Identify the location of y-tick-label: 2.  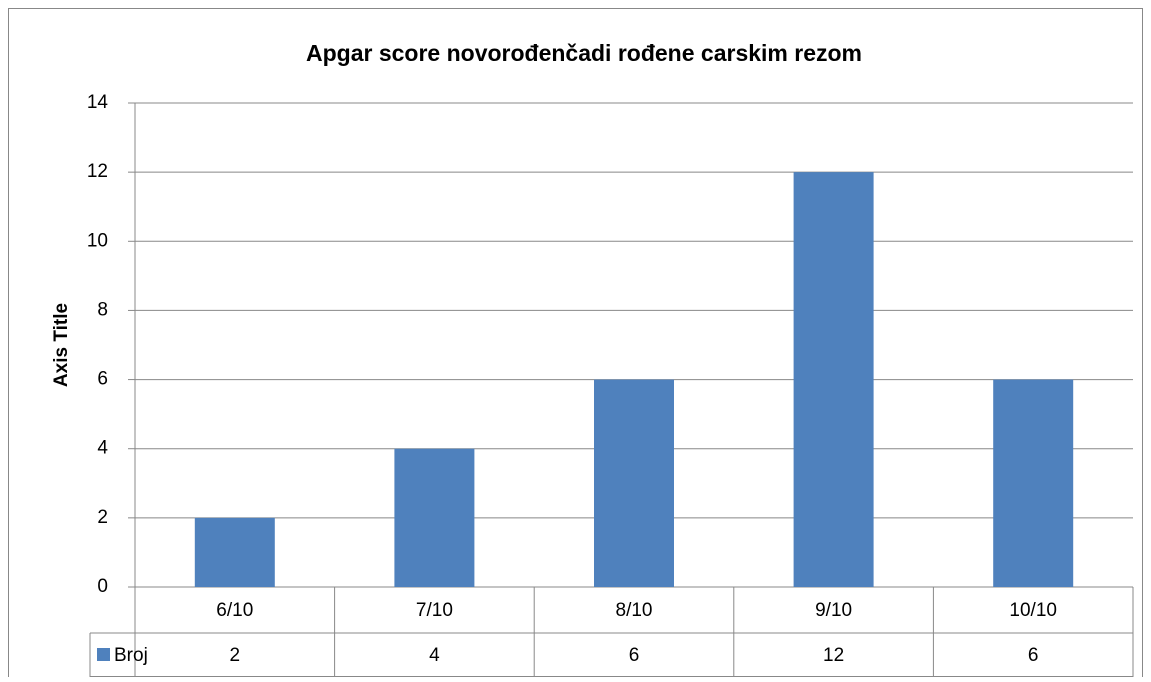
(102, 517).